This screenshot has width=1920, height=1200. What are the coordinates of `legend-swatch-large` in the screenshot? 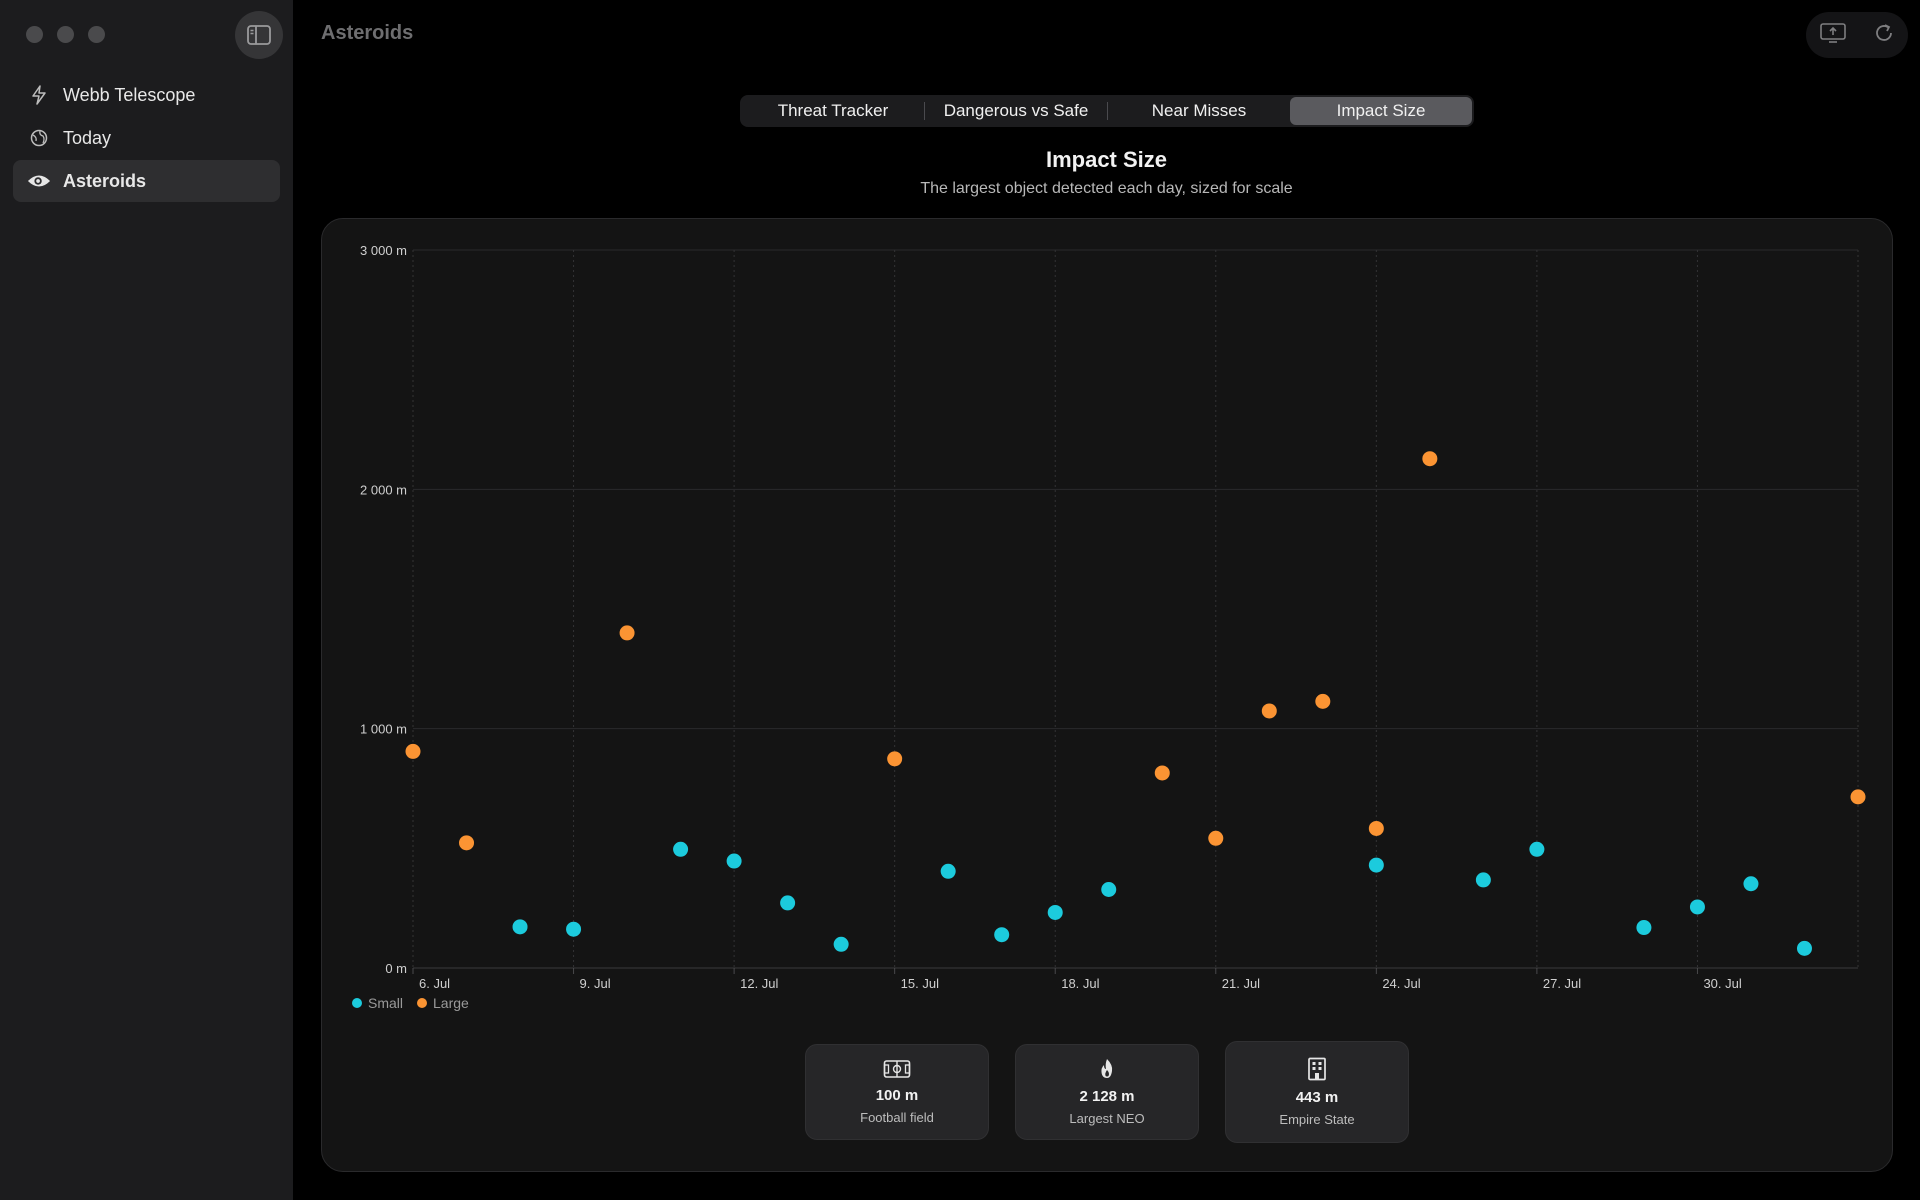 It's located at (422, 1003).